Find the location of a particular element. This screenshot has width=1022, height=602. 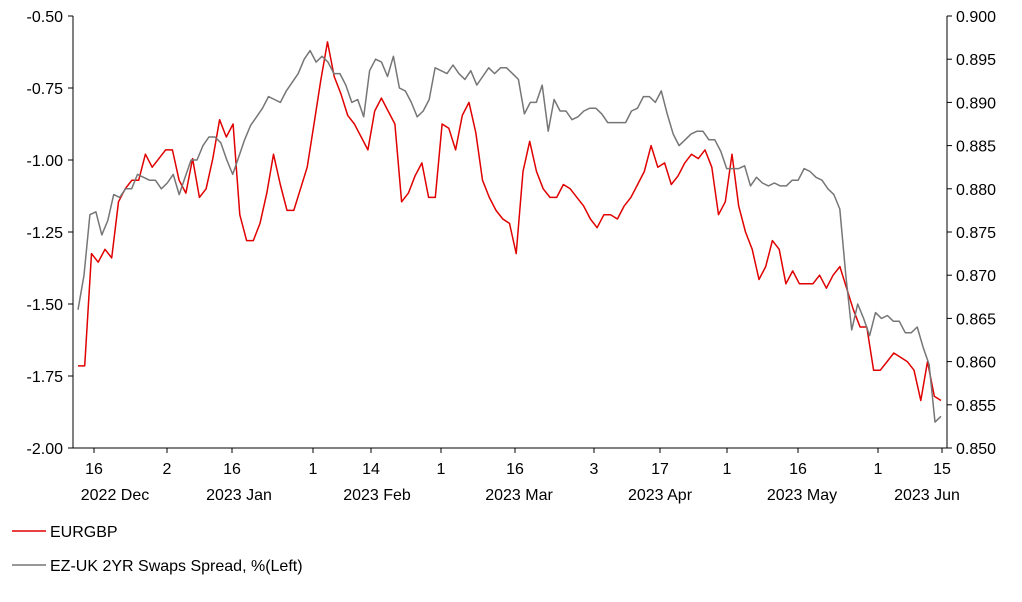

left-axis-tick-label: -1.25 is located at coordinates (45, 233).